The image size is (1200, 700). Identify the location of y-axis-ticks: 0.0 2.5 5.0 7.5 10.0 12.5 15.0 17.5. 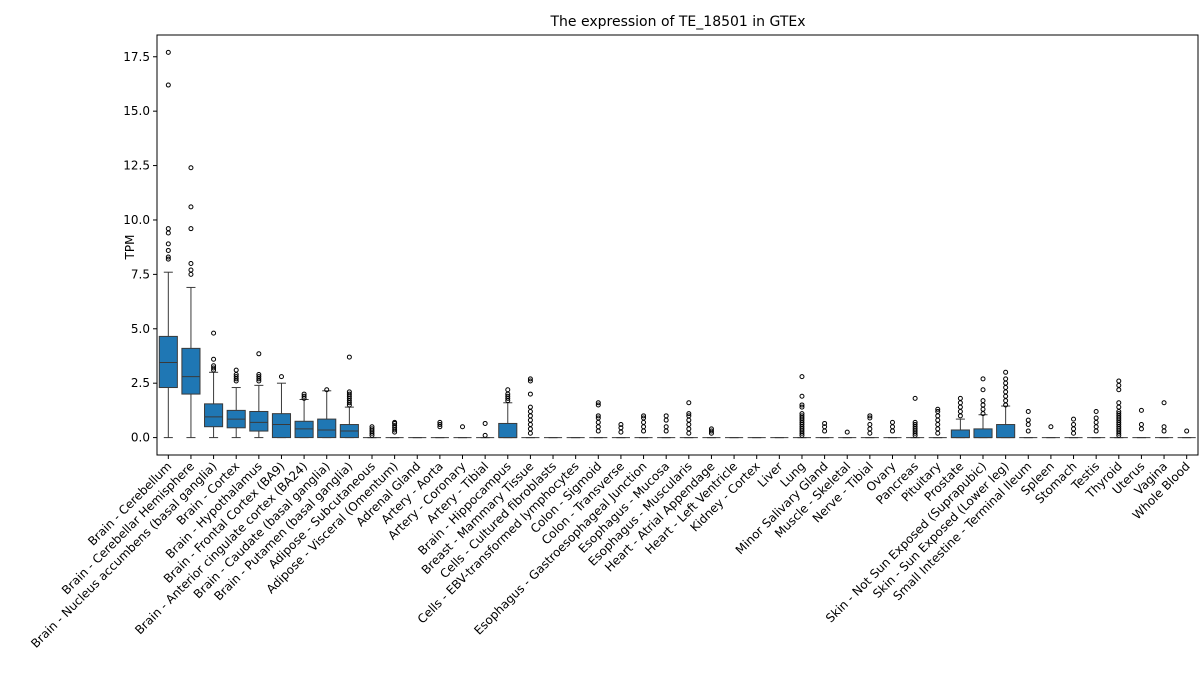
(140, 247).